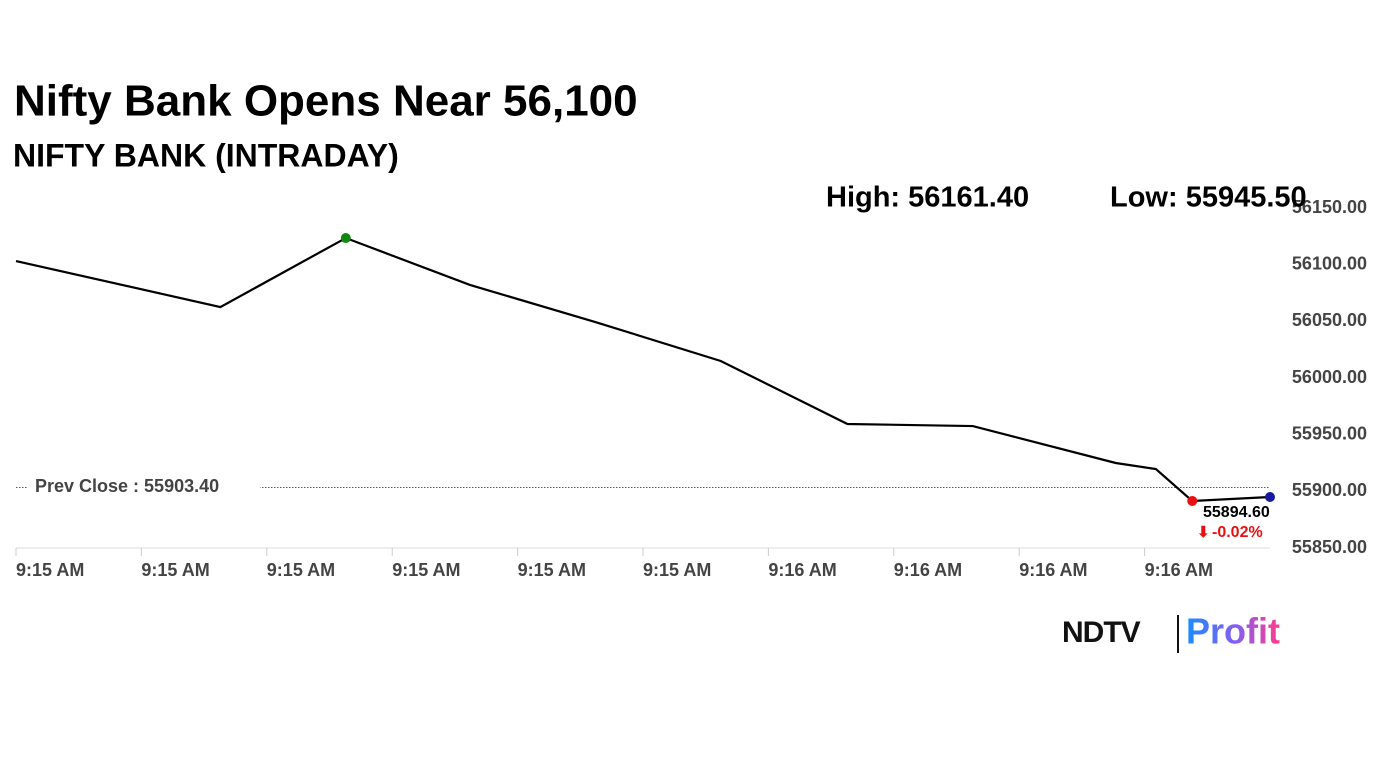  What do you see at coordinates (1329, 490) in the screenshot?
I see `y-tick-label: 55900.00` at bounding box center [1329, 490].